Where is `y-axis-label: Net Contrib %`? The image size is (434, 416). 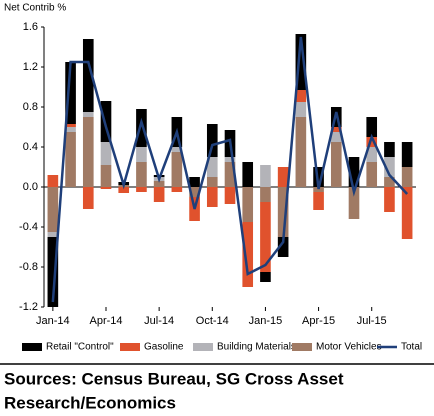
y-axis-label: Net Contrib % is located at coordinates (35, 8).